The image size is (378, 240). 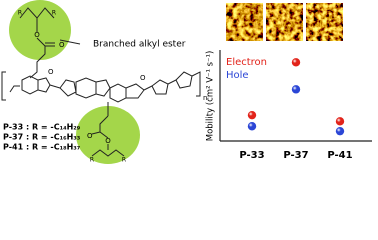 What do you see at coordinates (211, 96) in the screenshot?
I see `y-axis-label: Mobility (cm² V⁻¹ s⁻¹)` at bounding box center [211, 96].